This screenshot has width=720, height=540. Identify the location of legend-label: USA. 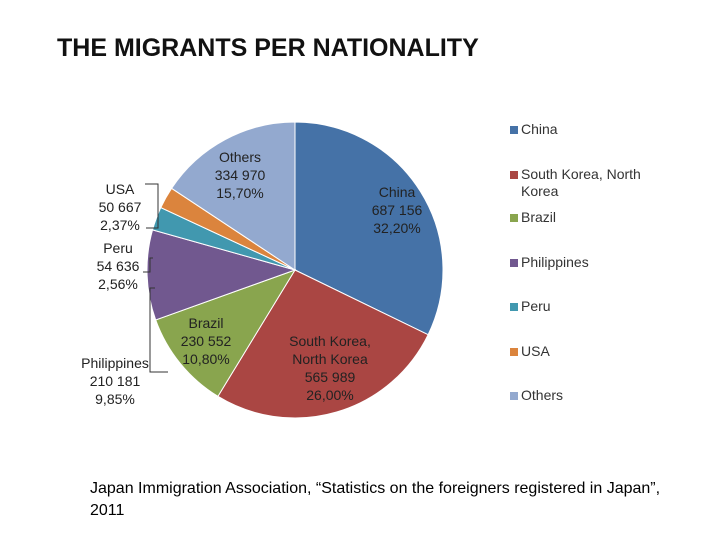
(535, 351).